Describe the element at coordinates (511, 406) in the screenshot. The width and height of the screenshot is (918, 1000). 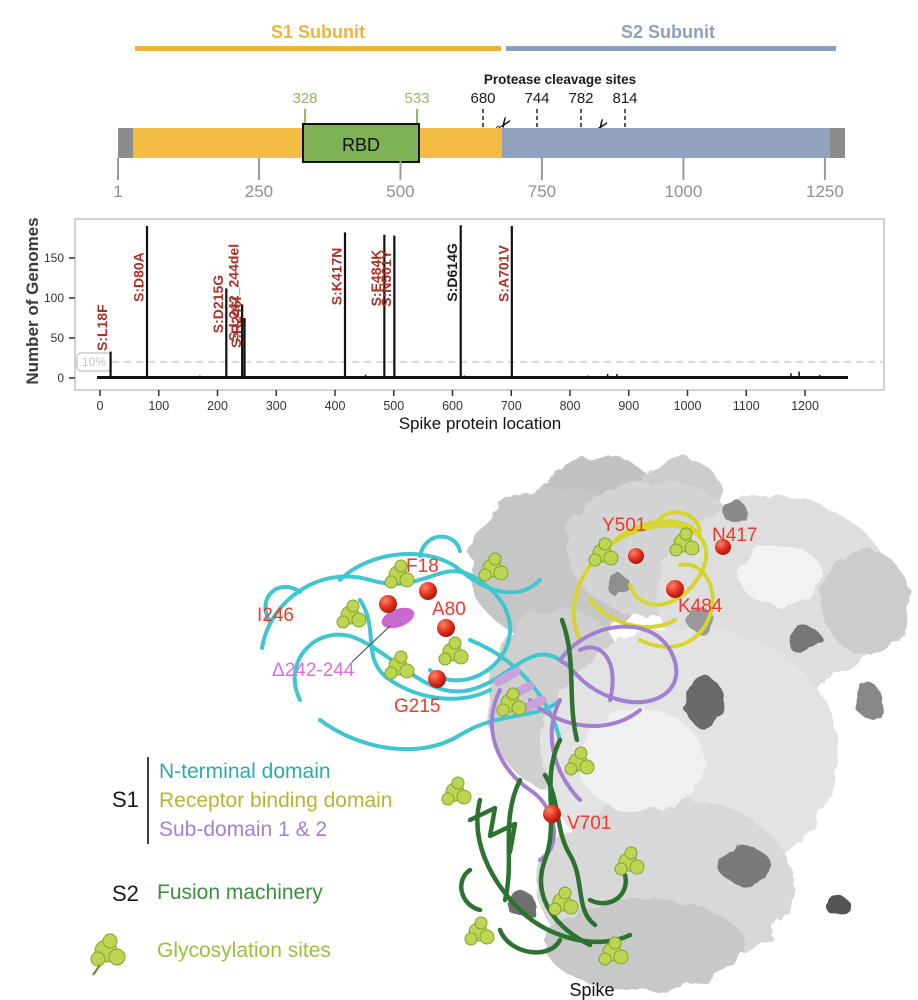
I see `x-tick-label: 700` at that location.